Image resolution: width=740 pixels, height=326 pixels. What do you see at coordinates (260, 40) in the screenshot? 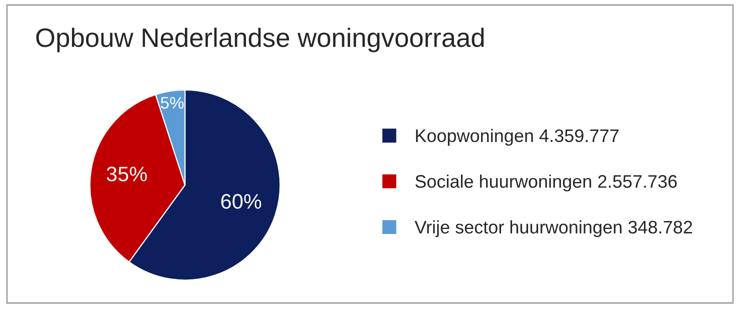
I see `chart-title: Opbouw Nederlandse woningvoorraad` at bounding box center [260, 40].